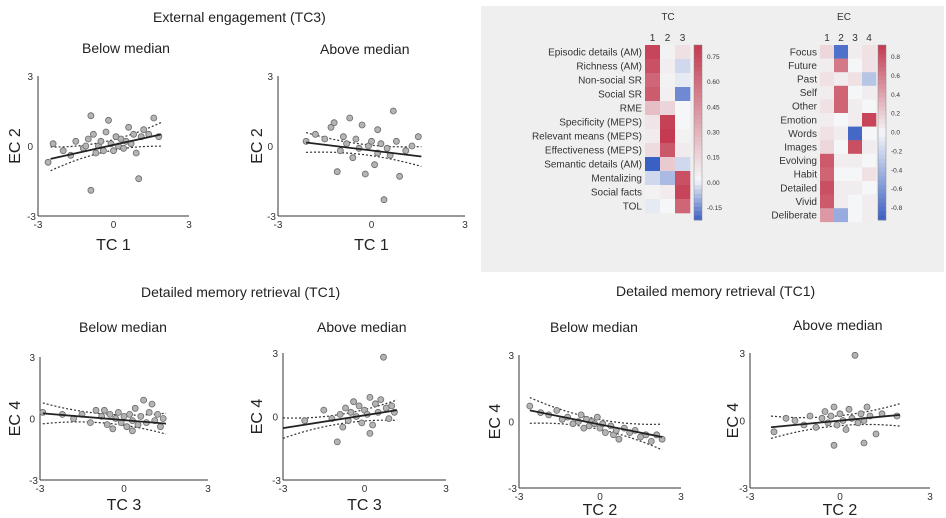 This screenshot has height=518, width=946. Describe the element at coordinates (798, 120) in the screenshot. I see `heatmap-2-row-label: Emotion` at that location.